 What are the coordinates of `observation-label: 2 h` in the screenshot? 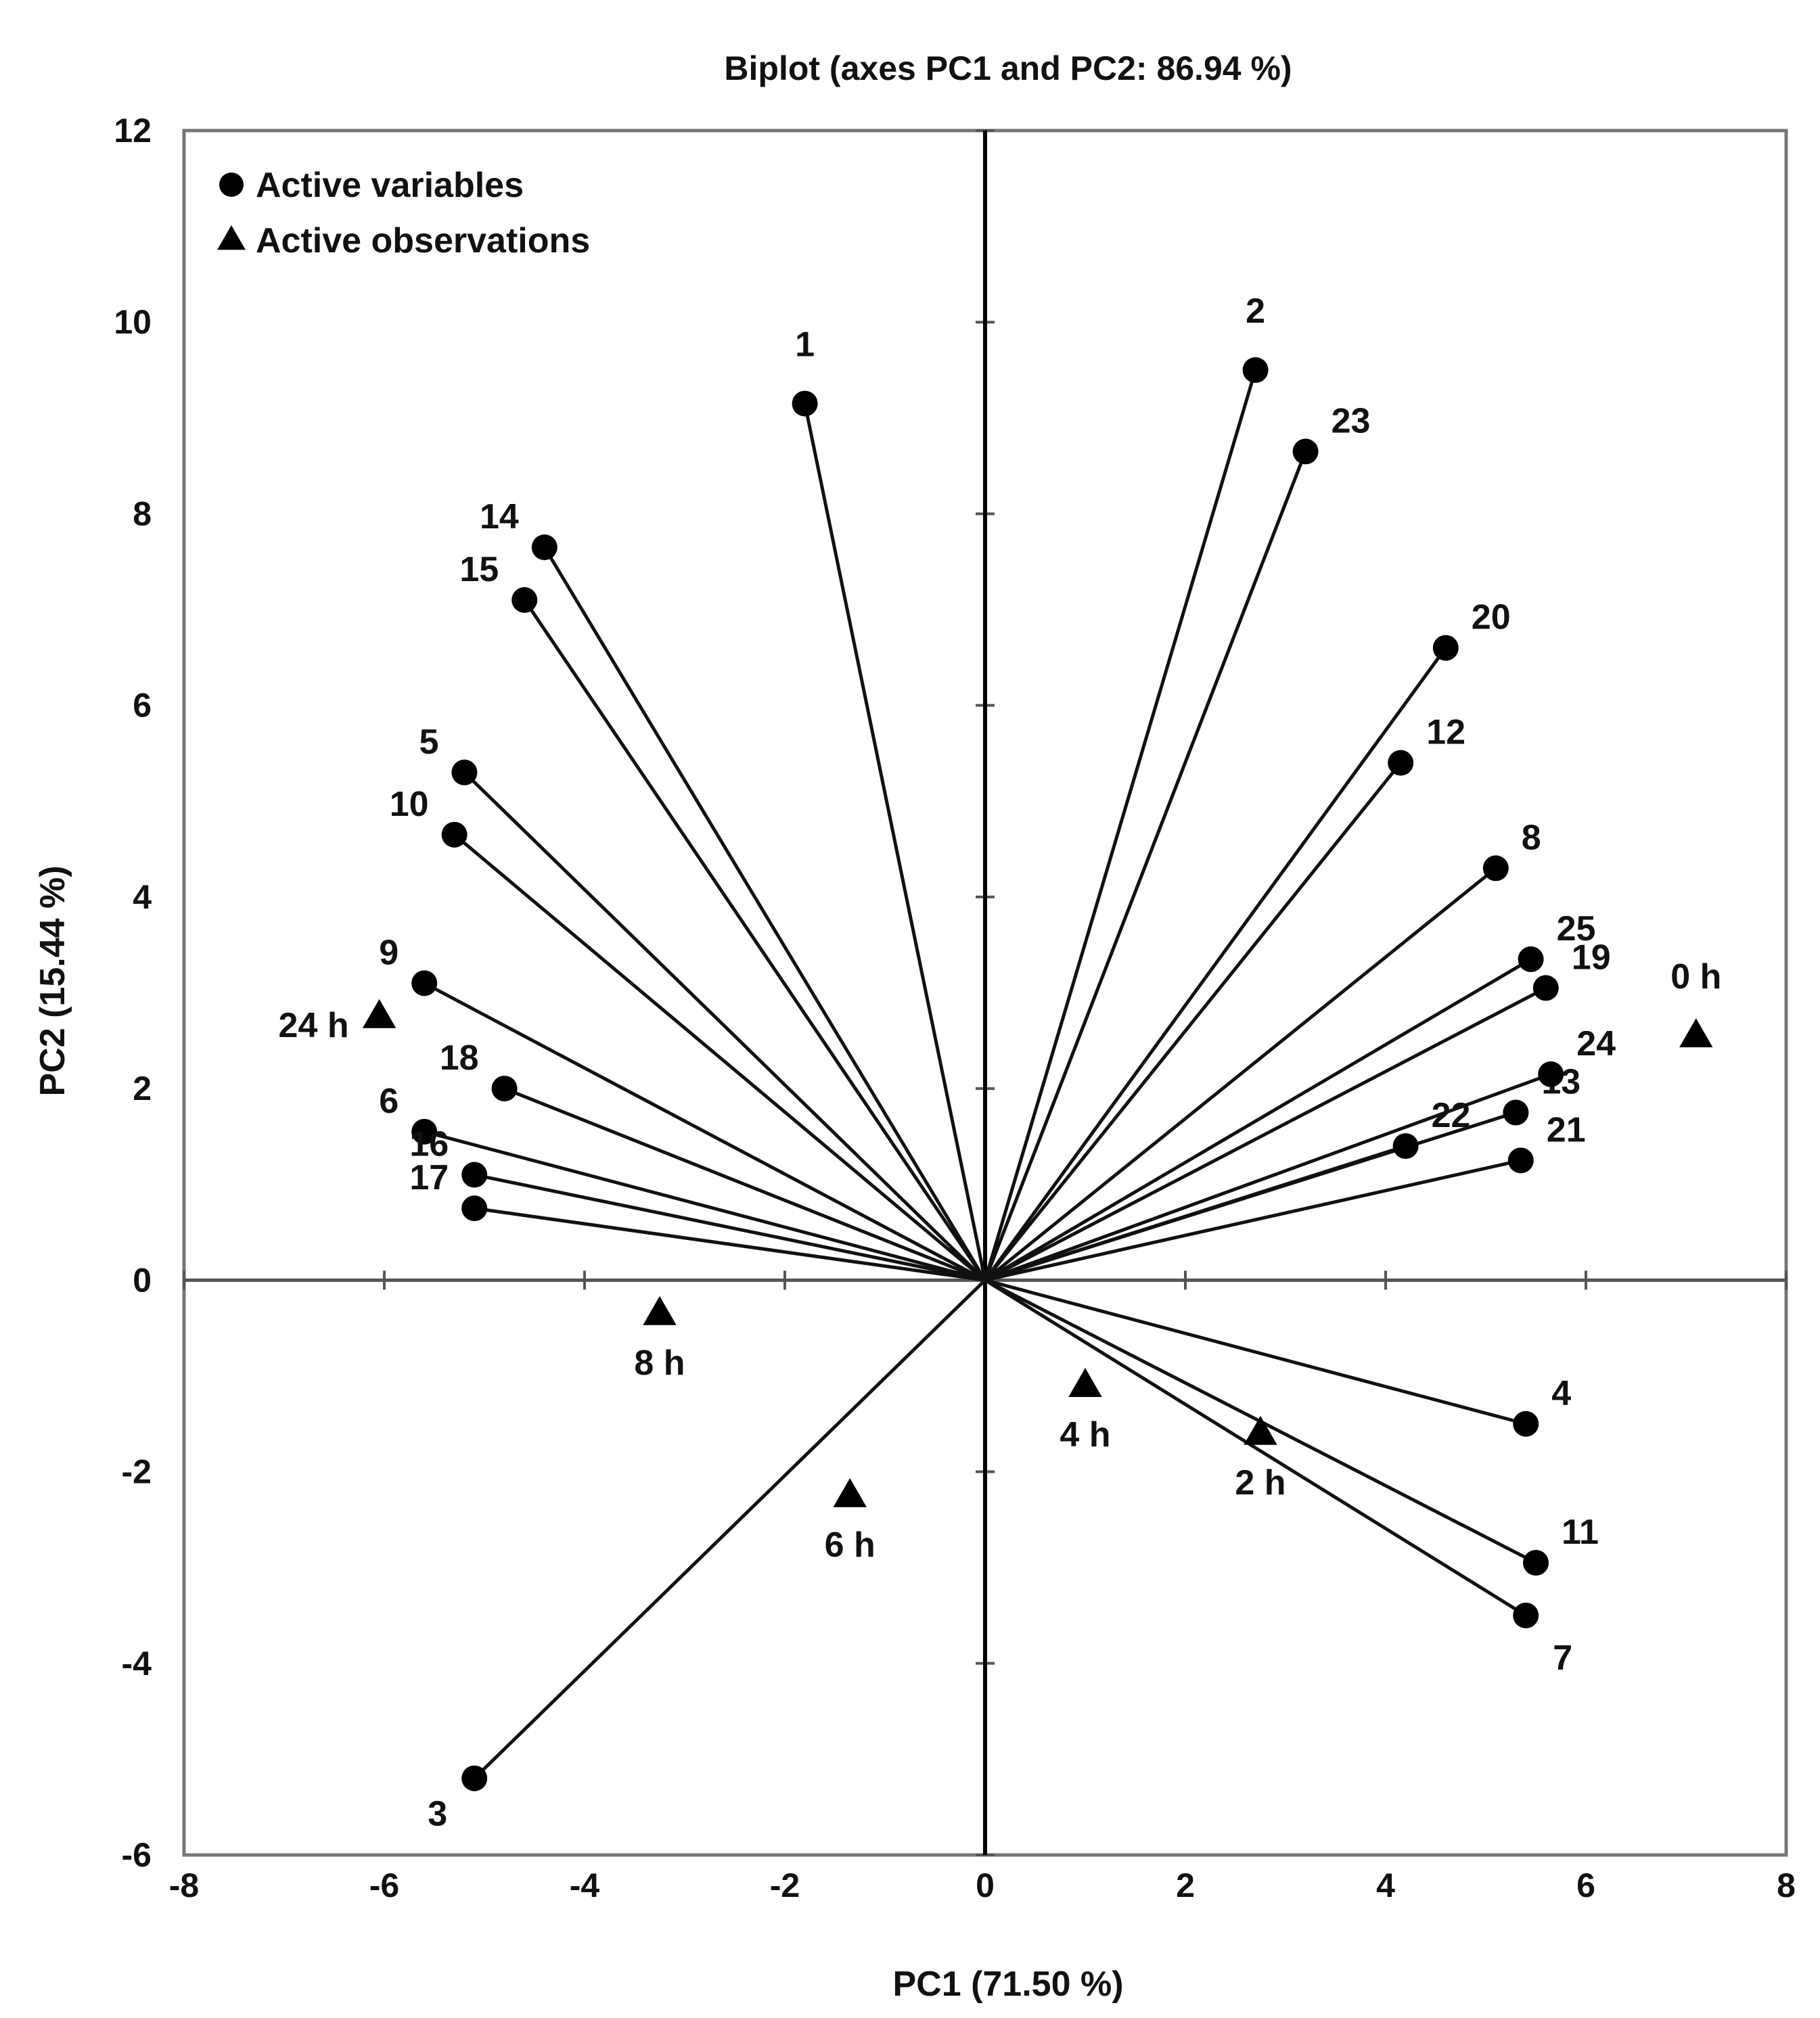 It's located at (1260, 1483).